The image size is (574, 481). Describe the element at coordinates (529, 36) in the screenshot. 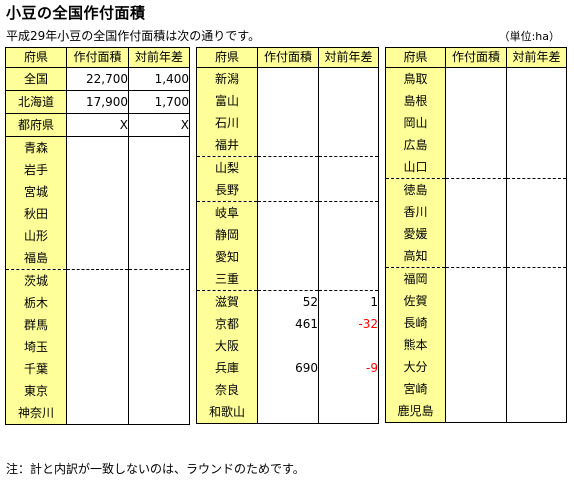

I see `unit-label: （単位:ha）` at that location.